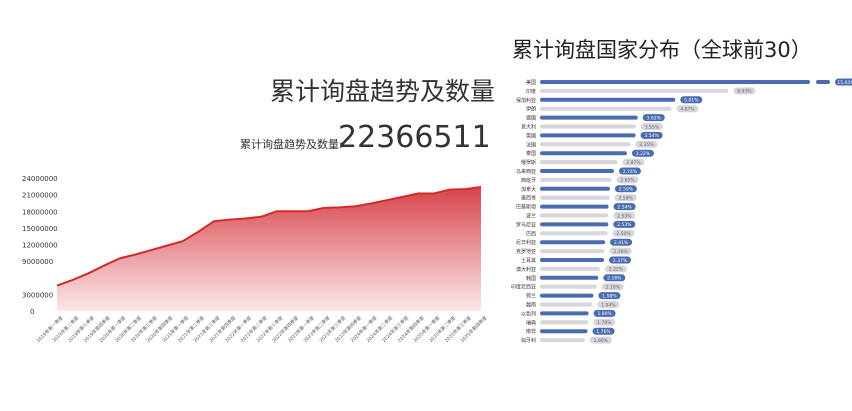  Describe the element at coordinates (238, 329) in the screenshot. I see `x-tick-label: 2022年第一季度` at that location.